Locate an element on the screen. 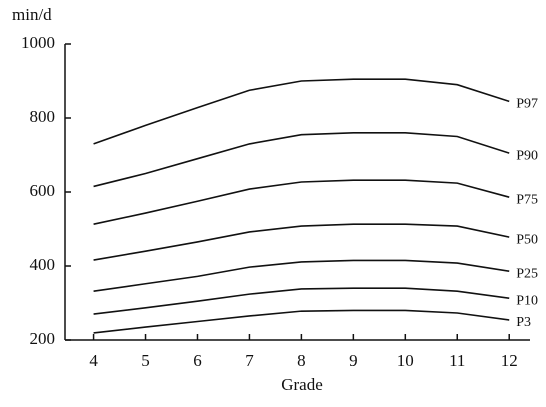 This screenshot has width=546, height=407. x-tick-label: 4 is located at coordinates (93, 360).